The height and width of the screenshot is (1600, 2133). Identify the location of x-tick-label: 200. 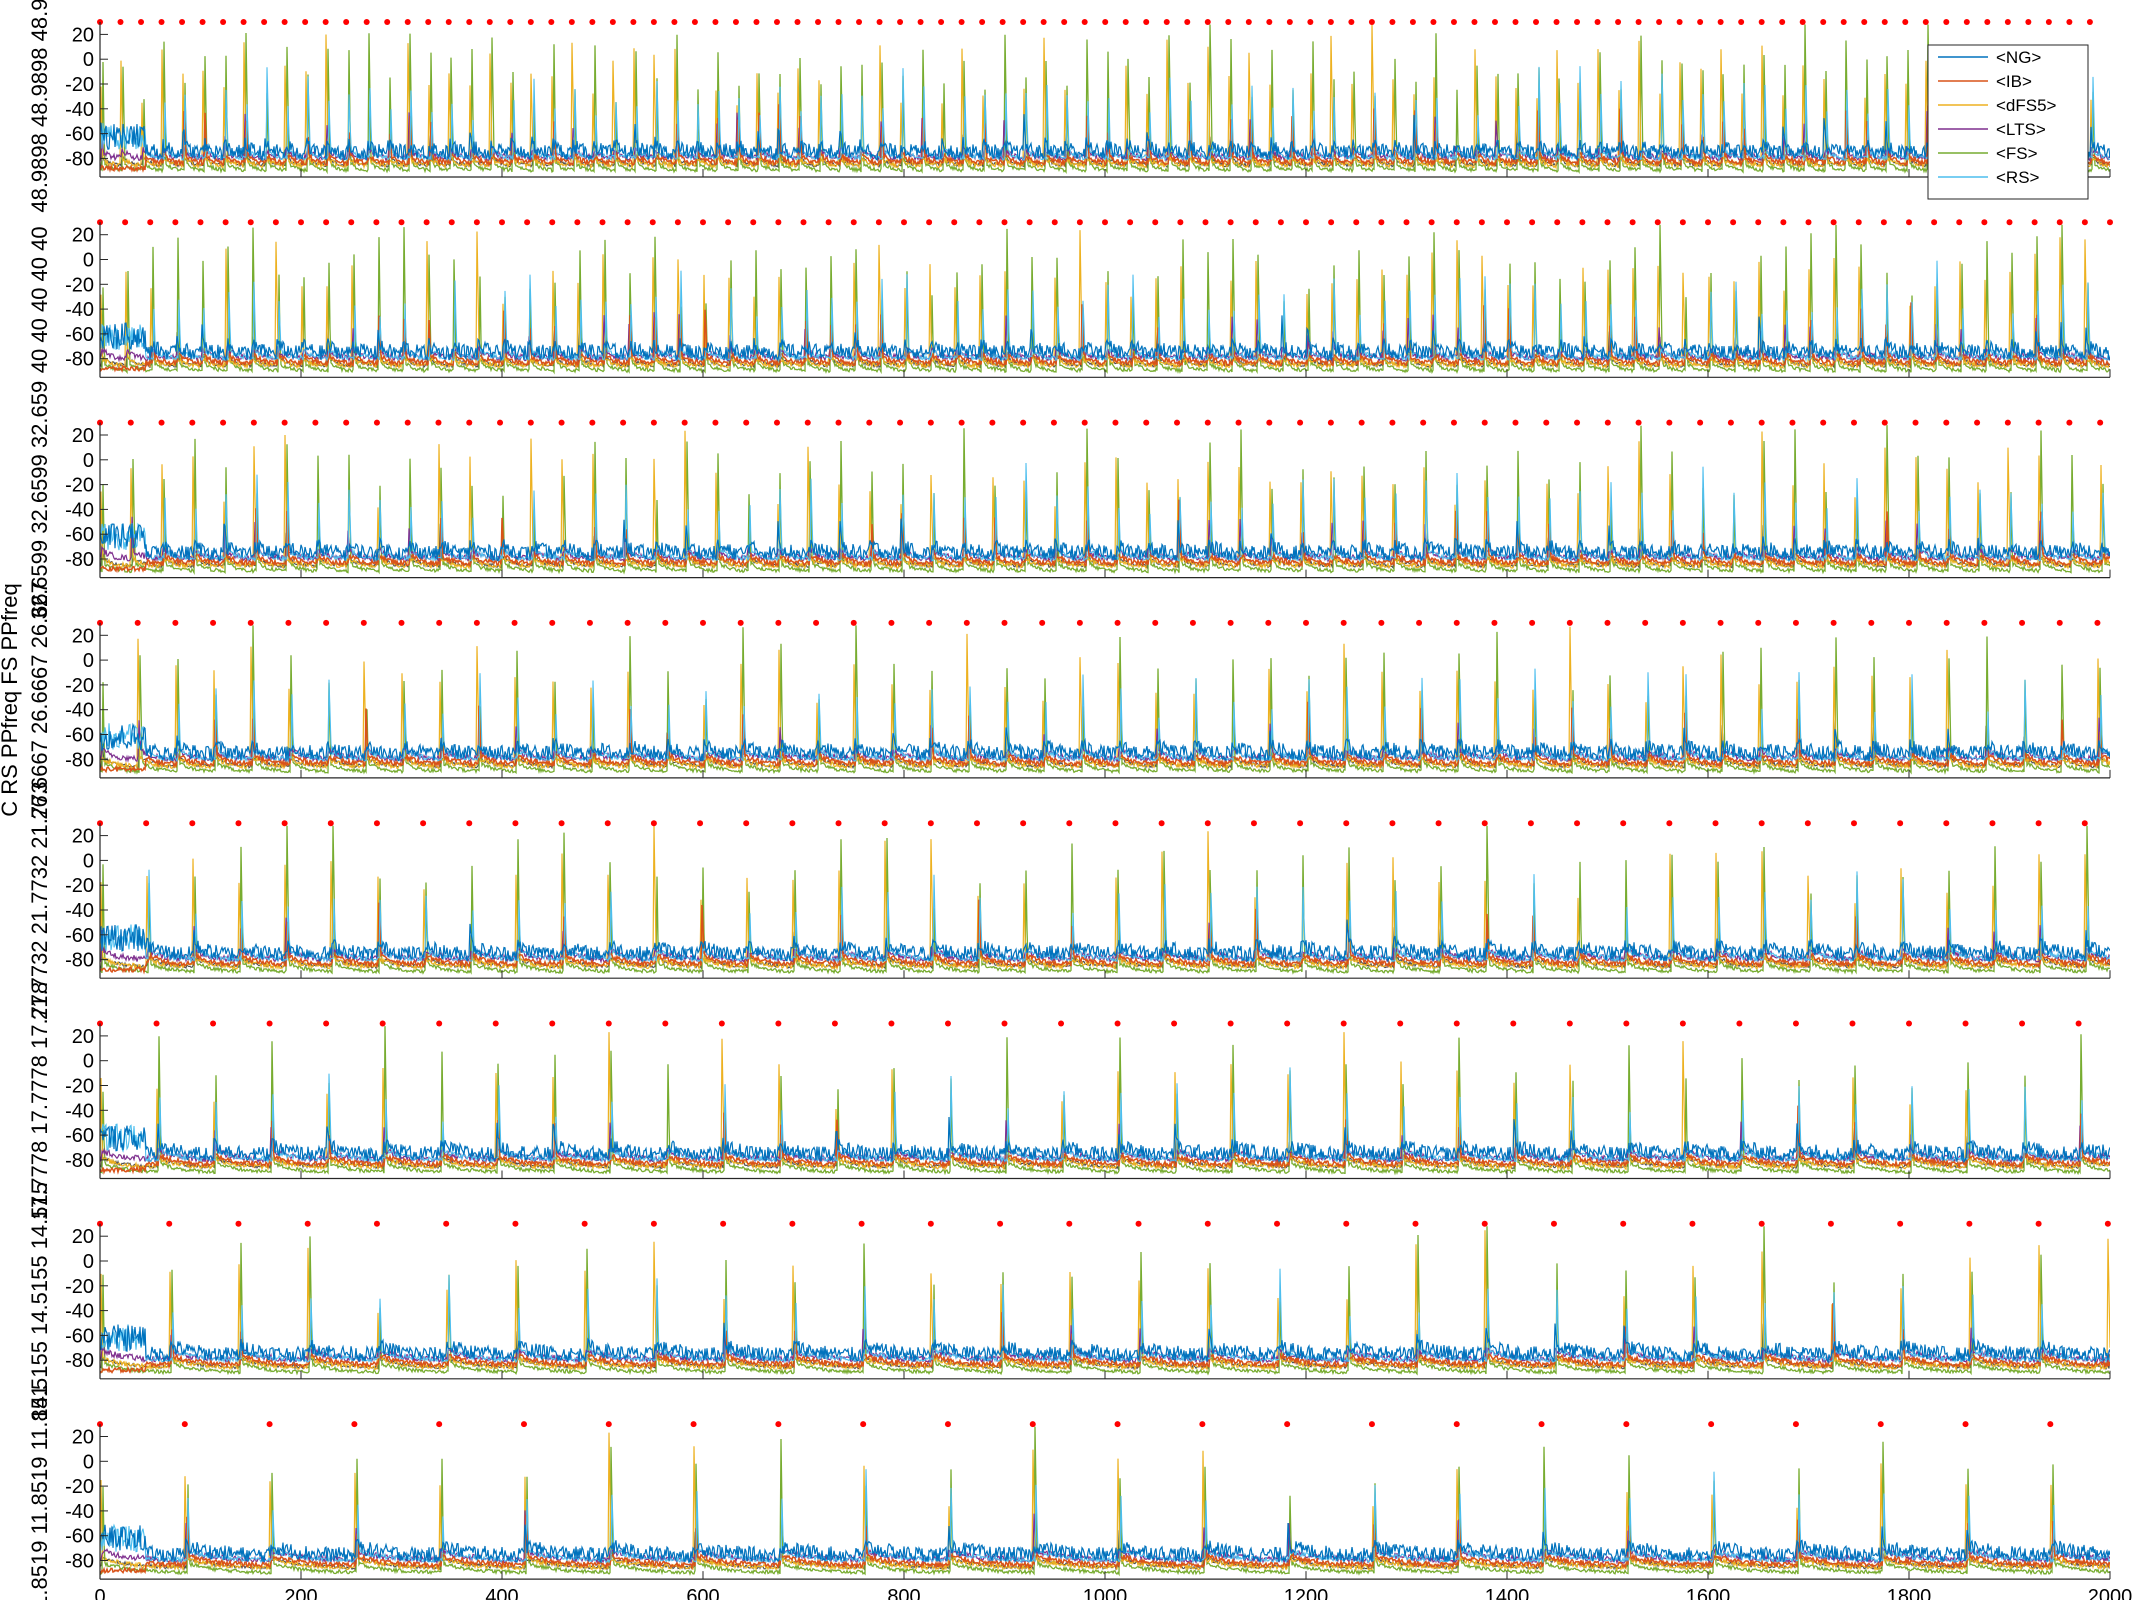
(300, 1593).